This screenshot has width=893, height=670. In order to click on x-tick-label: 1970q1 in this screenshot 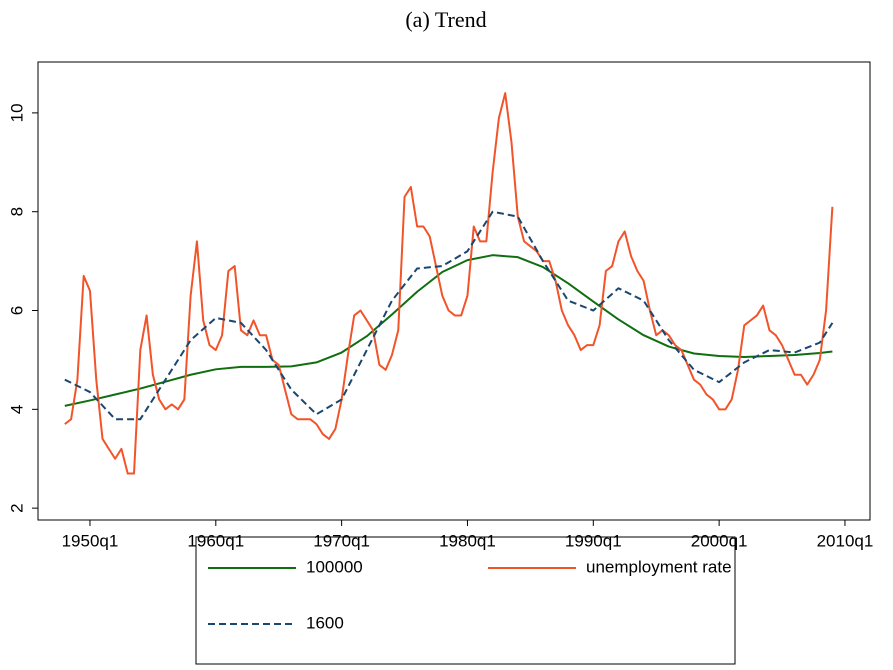, I will do `click(341, 540)`.